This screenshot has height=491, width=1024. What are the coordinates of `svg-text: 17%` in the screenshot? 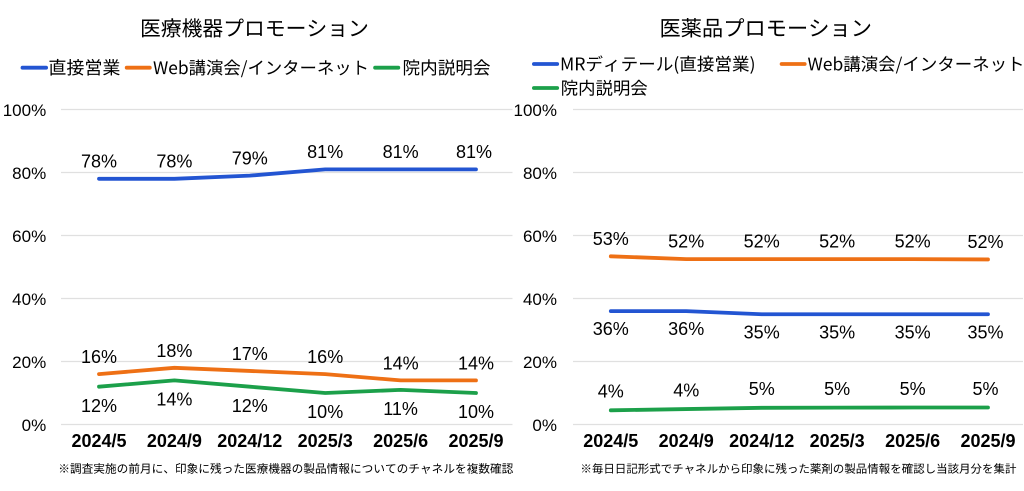 It's located at (250, 354).